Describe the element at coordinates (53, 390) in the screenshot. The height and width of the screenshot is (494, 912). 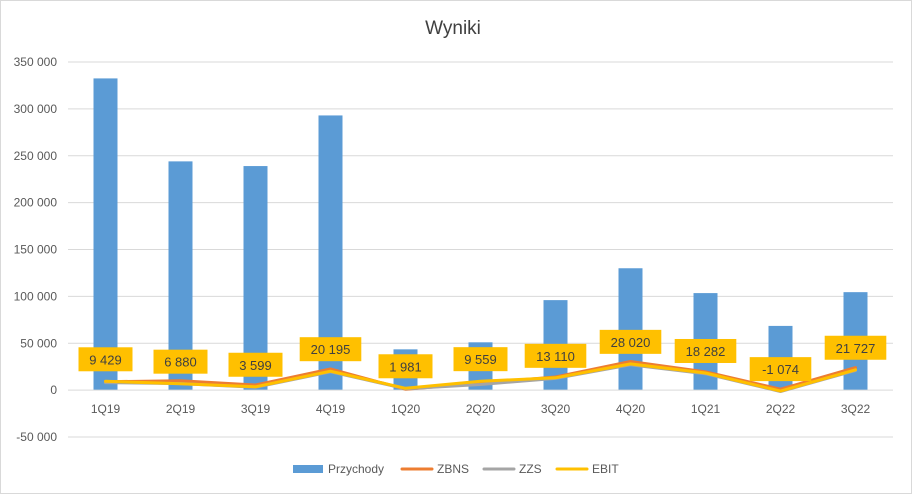
I see `y-tick-label: 0` at that location.